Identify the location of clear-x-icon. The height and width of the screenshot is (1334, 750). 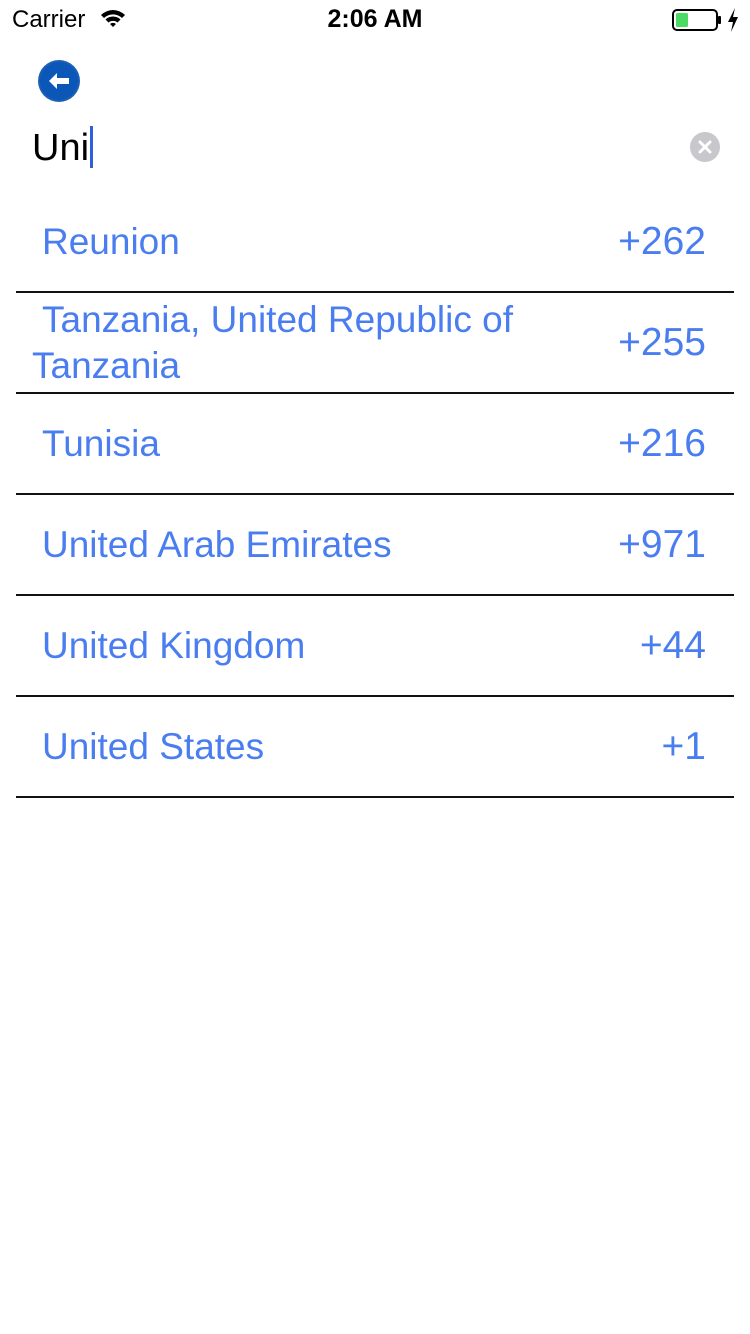
(705, 147).